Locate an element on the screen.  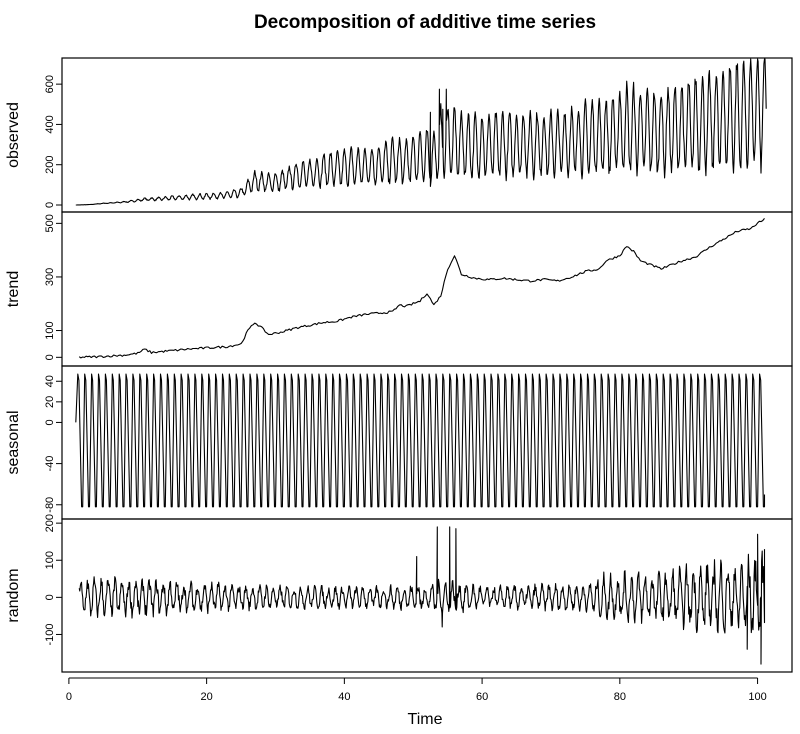
y-axis-label: trend is located at coordinates (13, 289).